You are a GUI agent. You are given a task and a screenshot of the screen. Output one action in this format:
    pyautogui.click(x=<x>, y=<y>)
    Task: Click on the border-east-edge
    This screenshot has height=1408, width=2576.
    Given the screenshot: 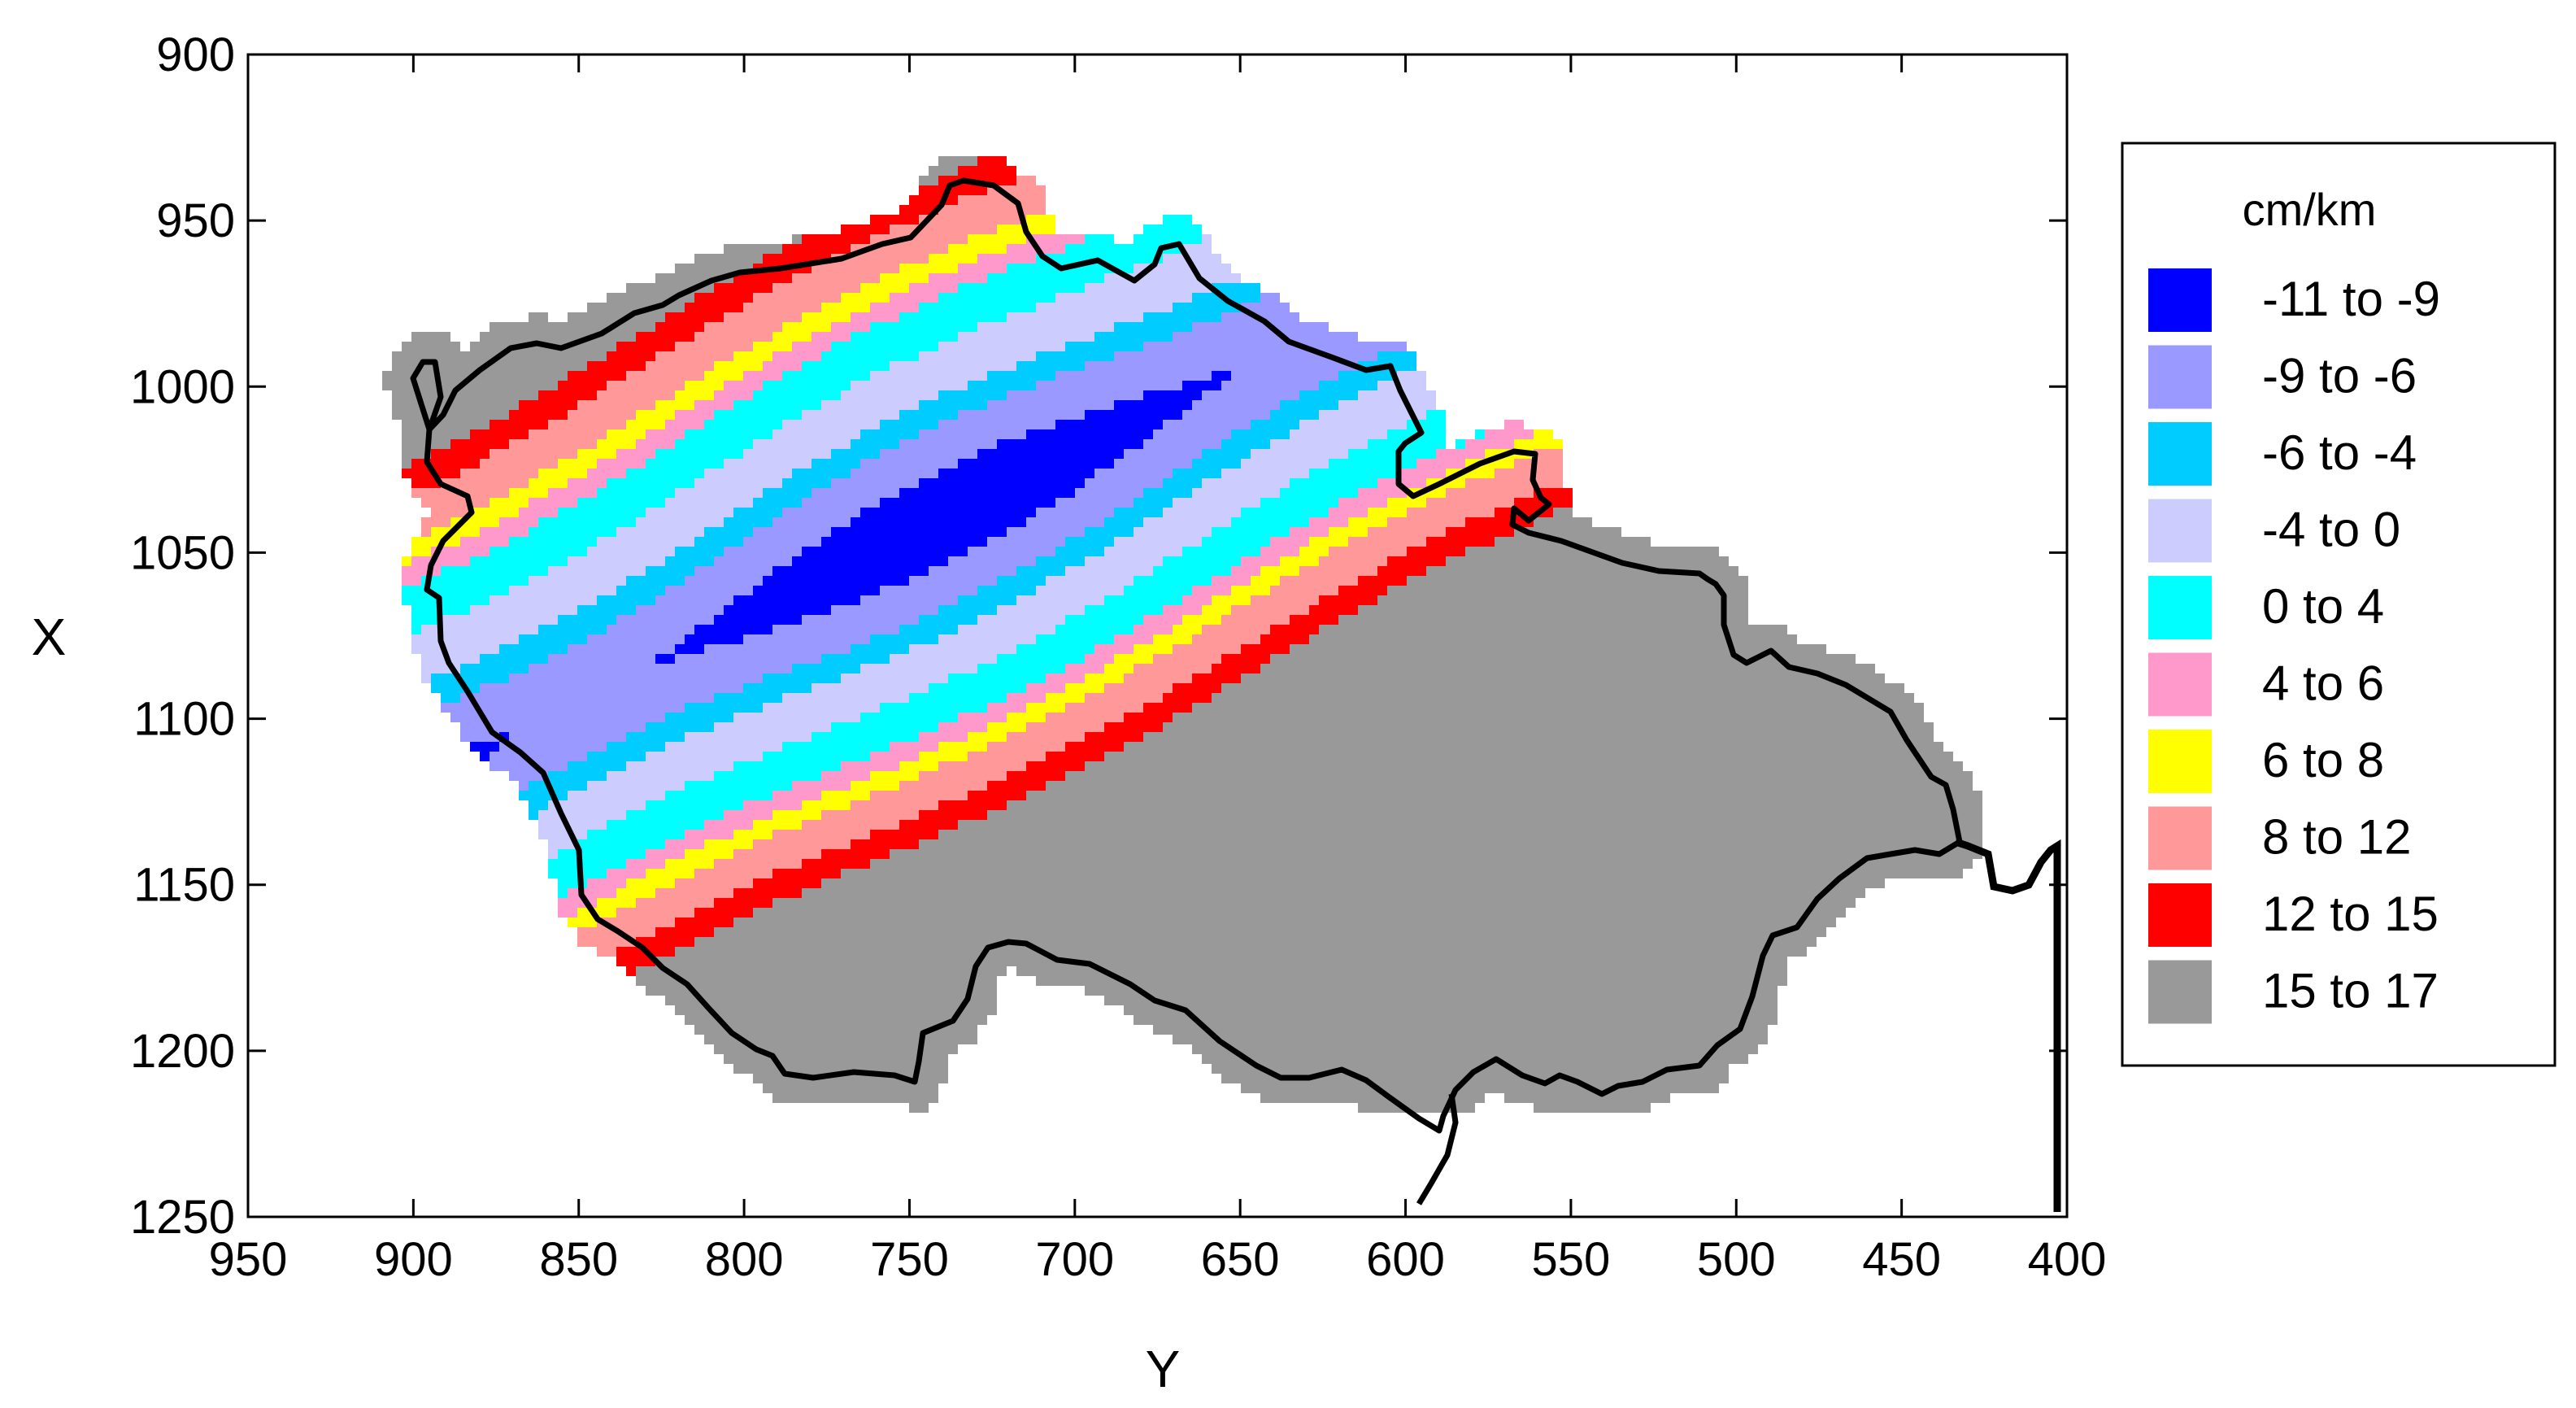 What is the action you would take?
    pyautogui.click(x=2007, y=1025)
    